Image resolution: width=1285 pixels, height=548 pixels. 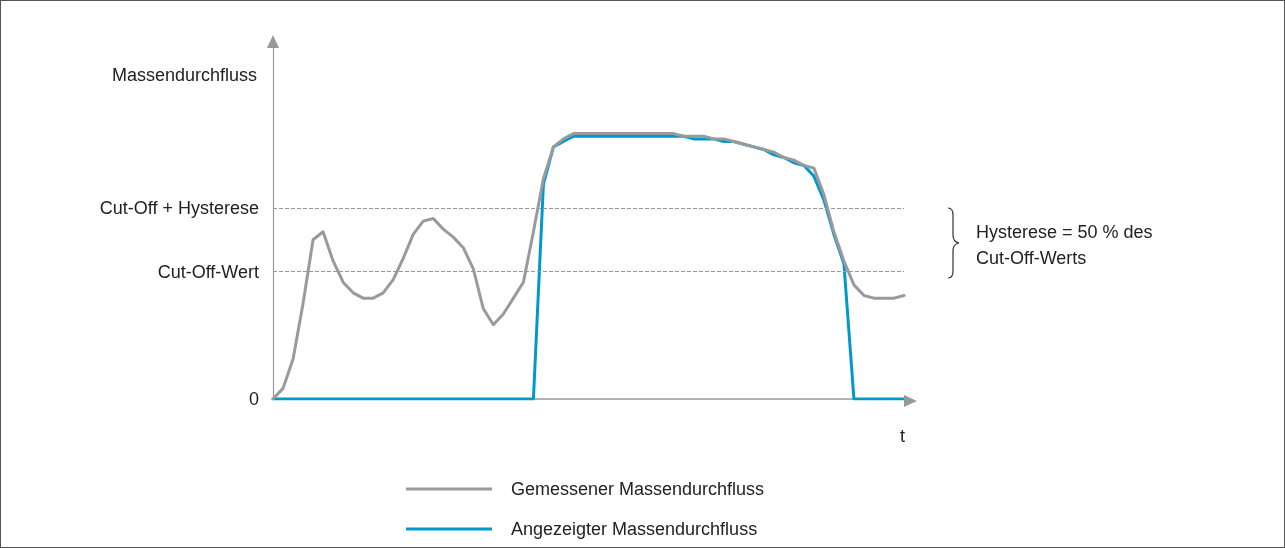 I want to click on y-axis-title: Massendurchfluss, so click(x=184, y=75).